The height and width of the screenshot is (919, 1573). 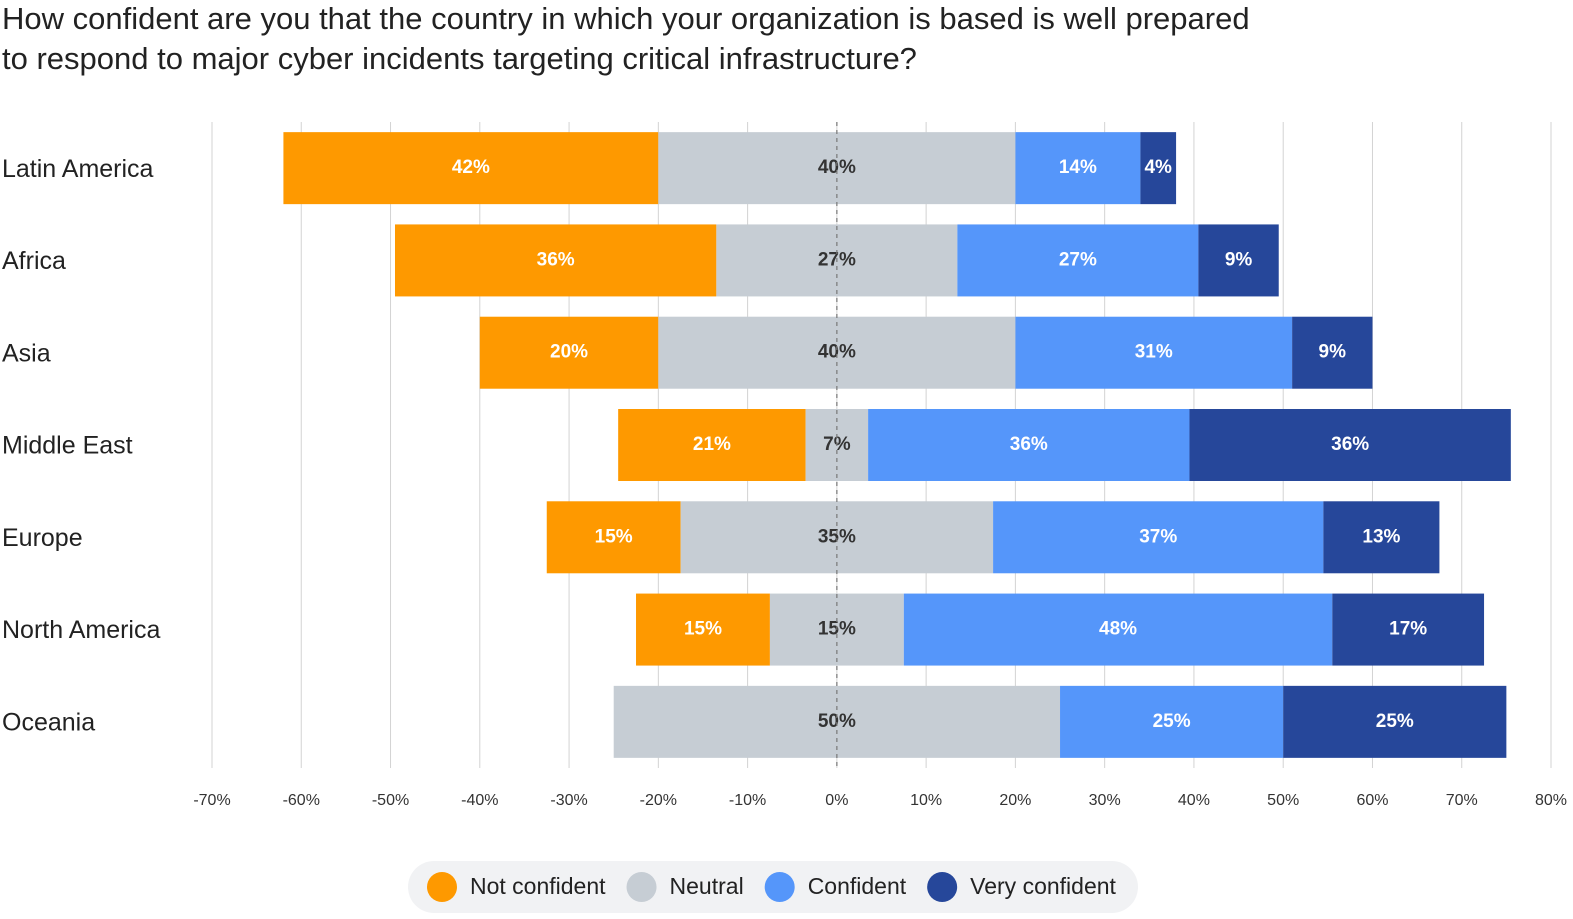 What do you see at coordinates (81, 630) in the screenshot?
I see `category-label: North America` at bounding box center [81, 630].